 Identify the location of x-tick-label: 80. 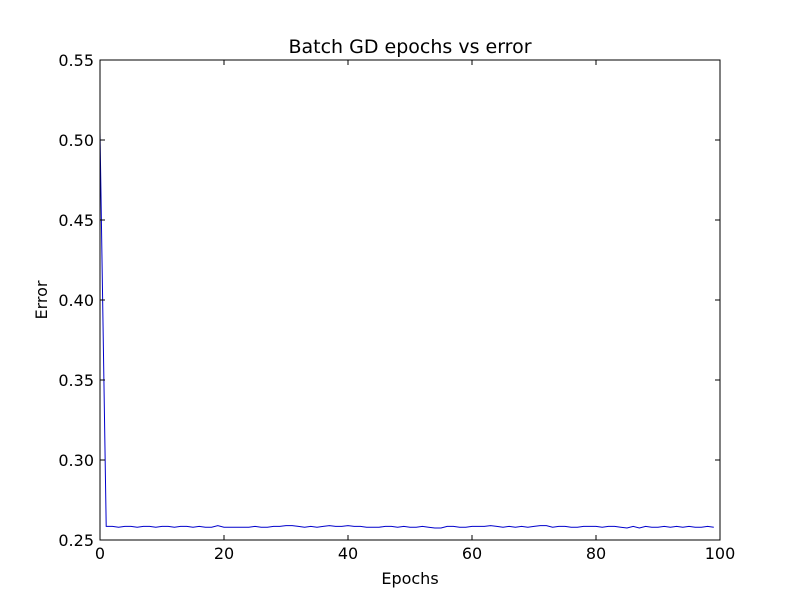
(596, 553).